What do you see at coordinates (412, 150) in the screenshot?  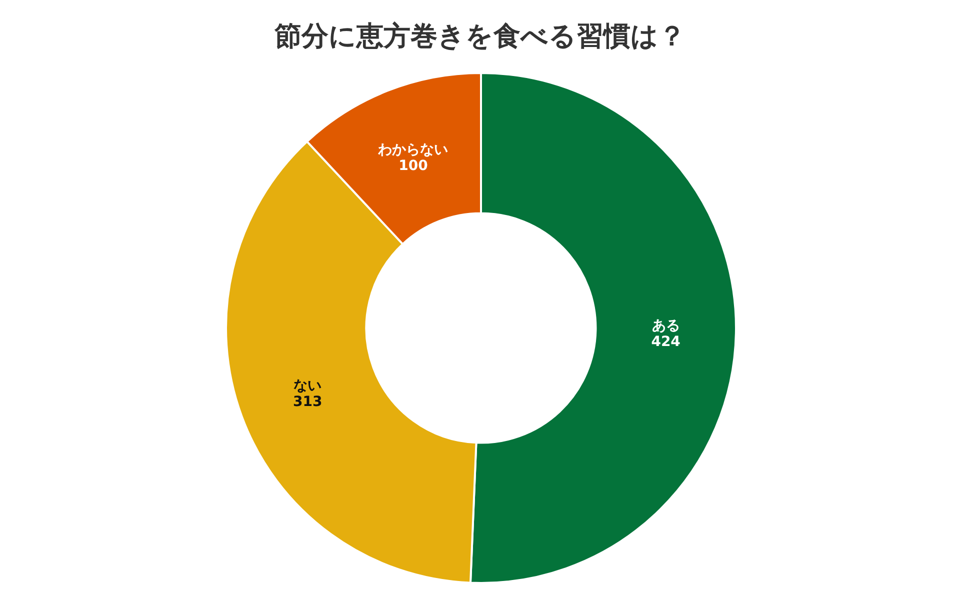 I see `slice-label: わからない` at bounding box center [412, 150].